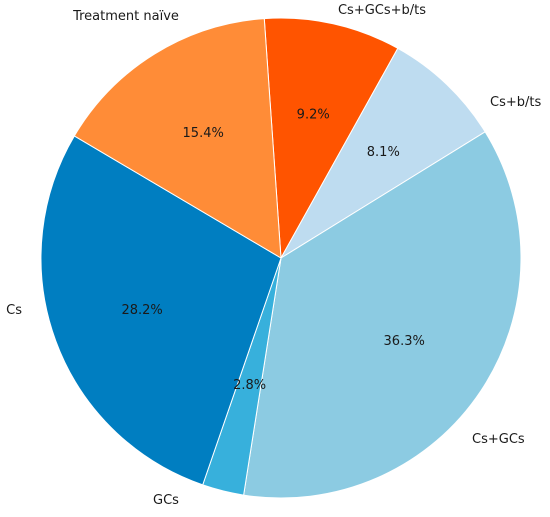 Image resolution: width=550 pixels, height=517 pixels. Describe the element at coordinates (498, 439) in the screenshot. I see `category-label: Cs+GCs` at that location.